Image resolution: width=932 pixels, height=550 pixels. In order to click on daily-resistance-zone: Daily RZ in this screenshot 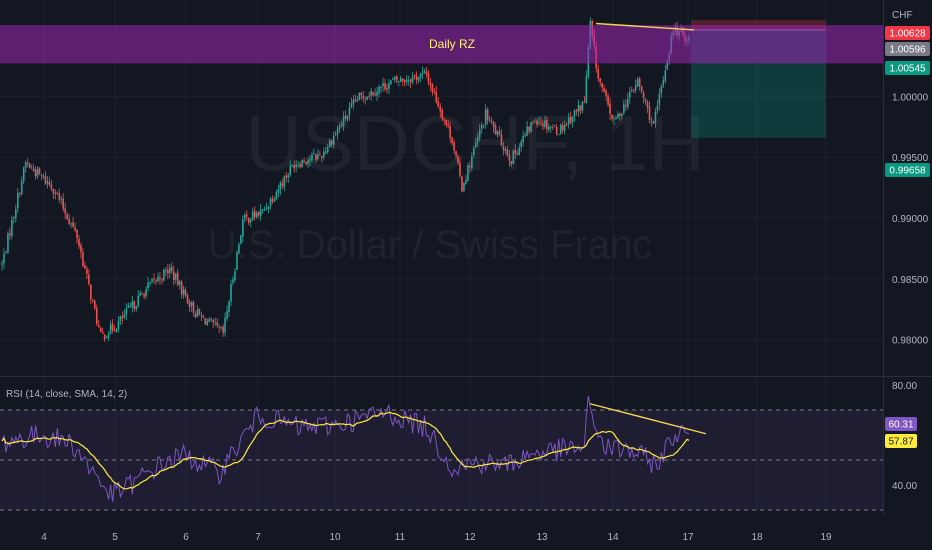, I will do `click(441, 44)`.